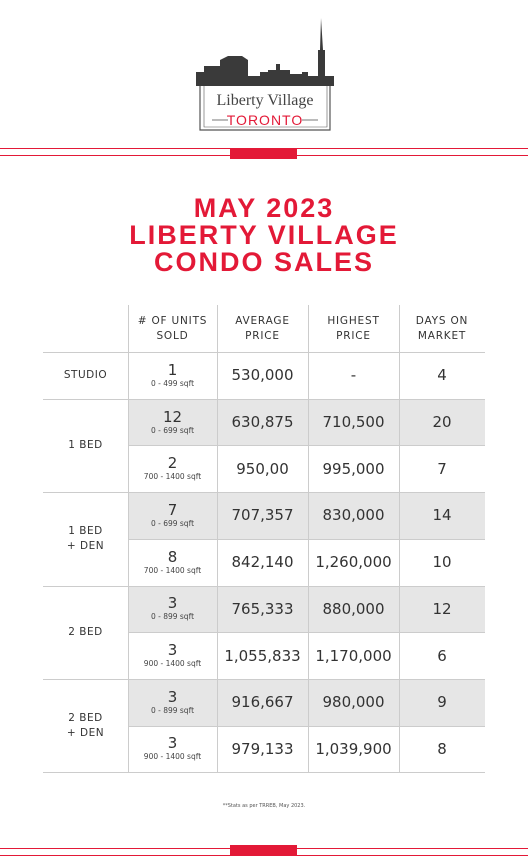  I want to click on value-cell: 765,333, so click(262, 609).